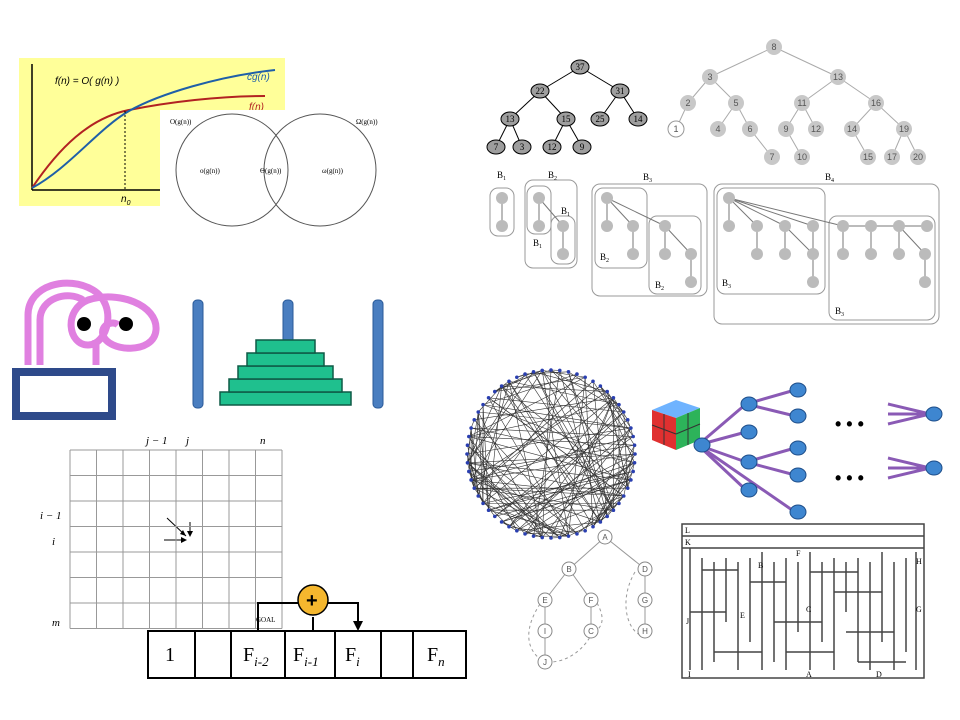 The height and width of the screenshot is (720, 960). I want to click on heap-node-label: 3, so click(522, 147).